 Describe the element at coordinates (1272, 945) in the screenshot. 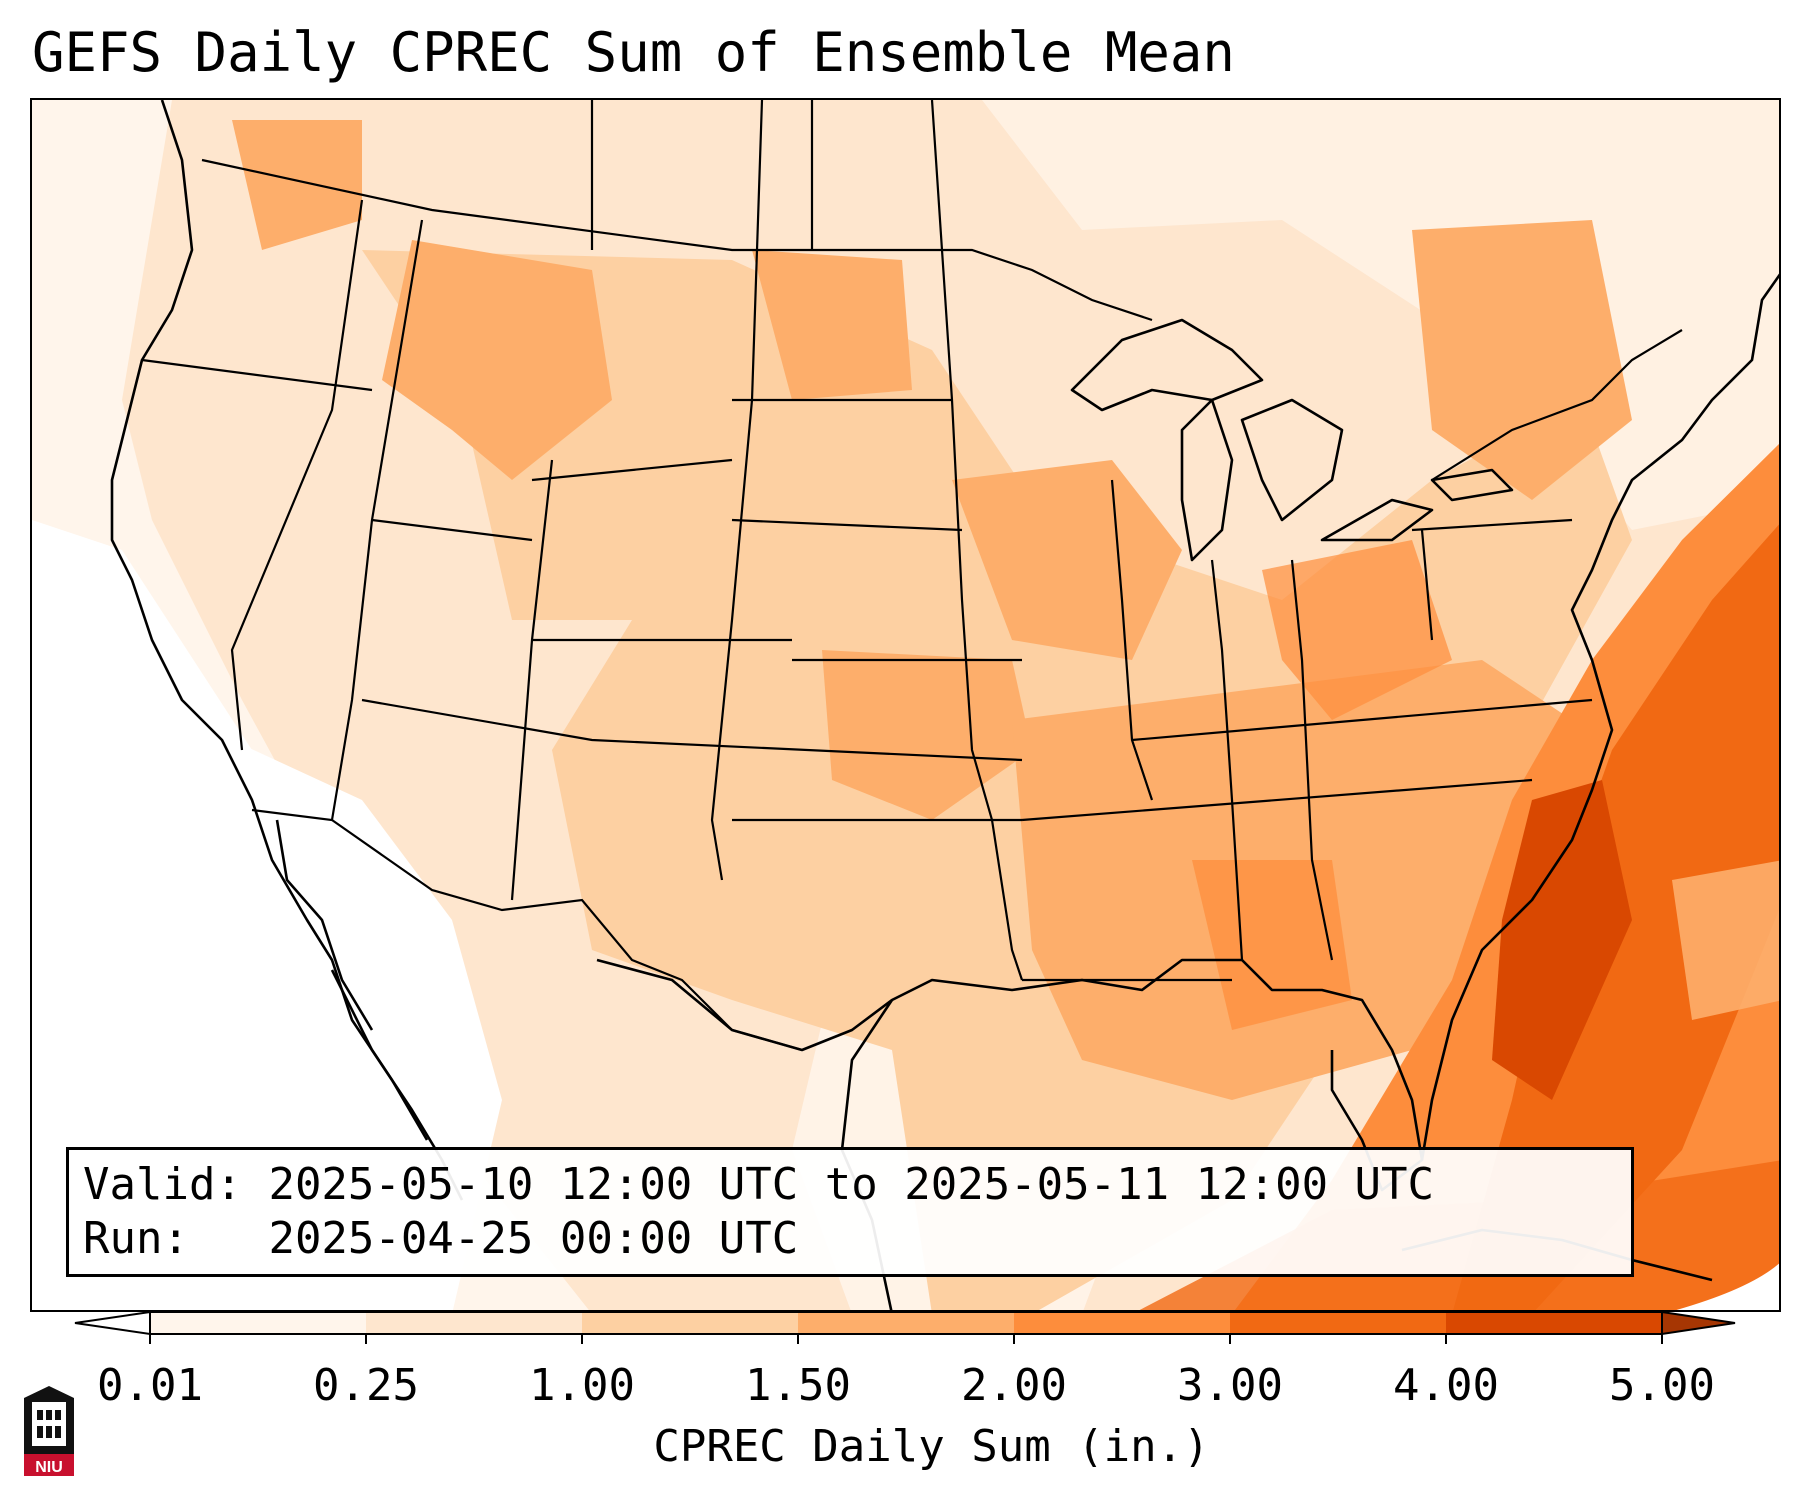

I see `precip-higher-alabama` at that location.